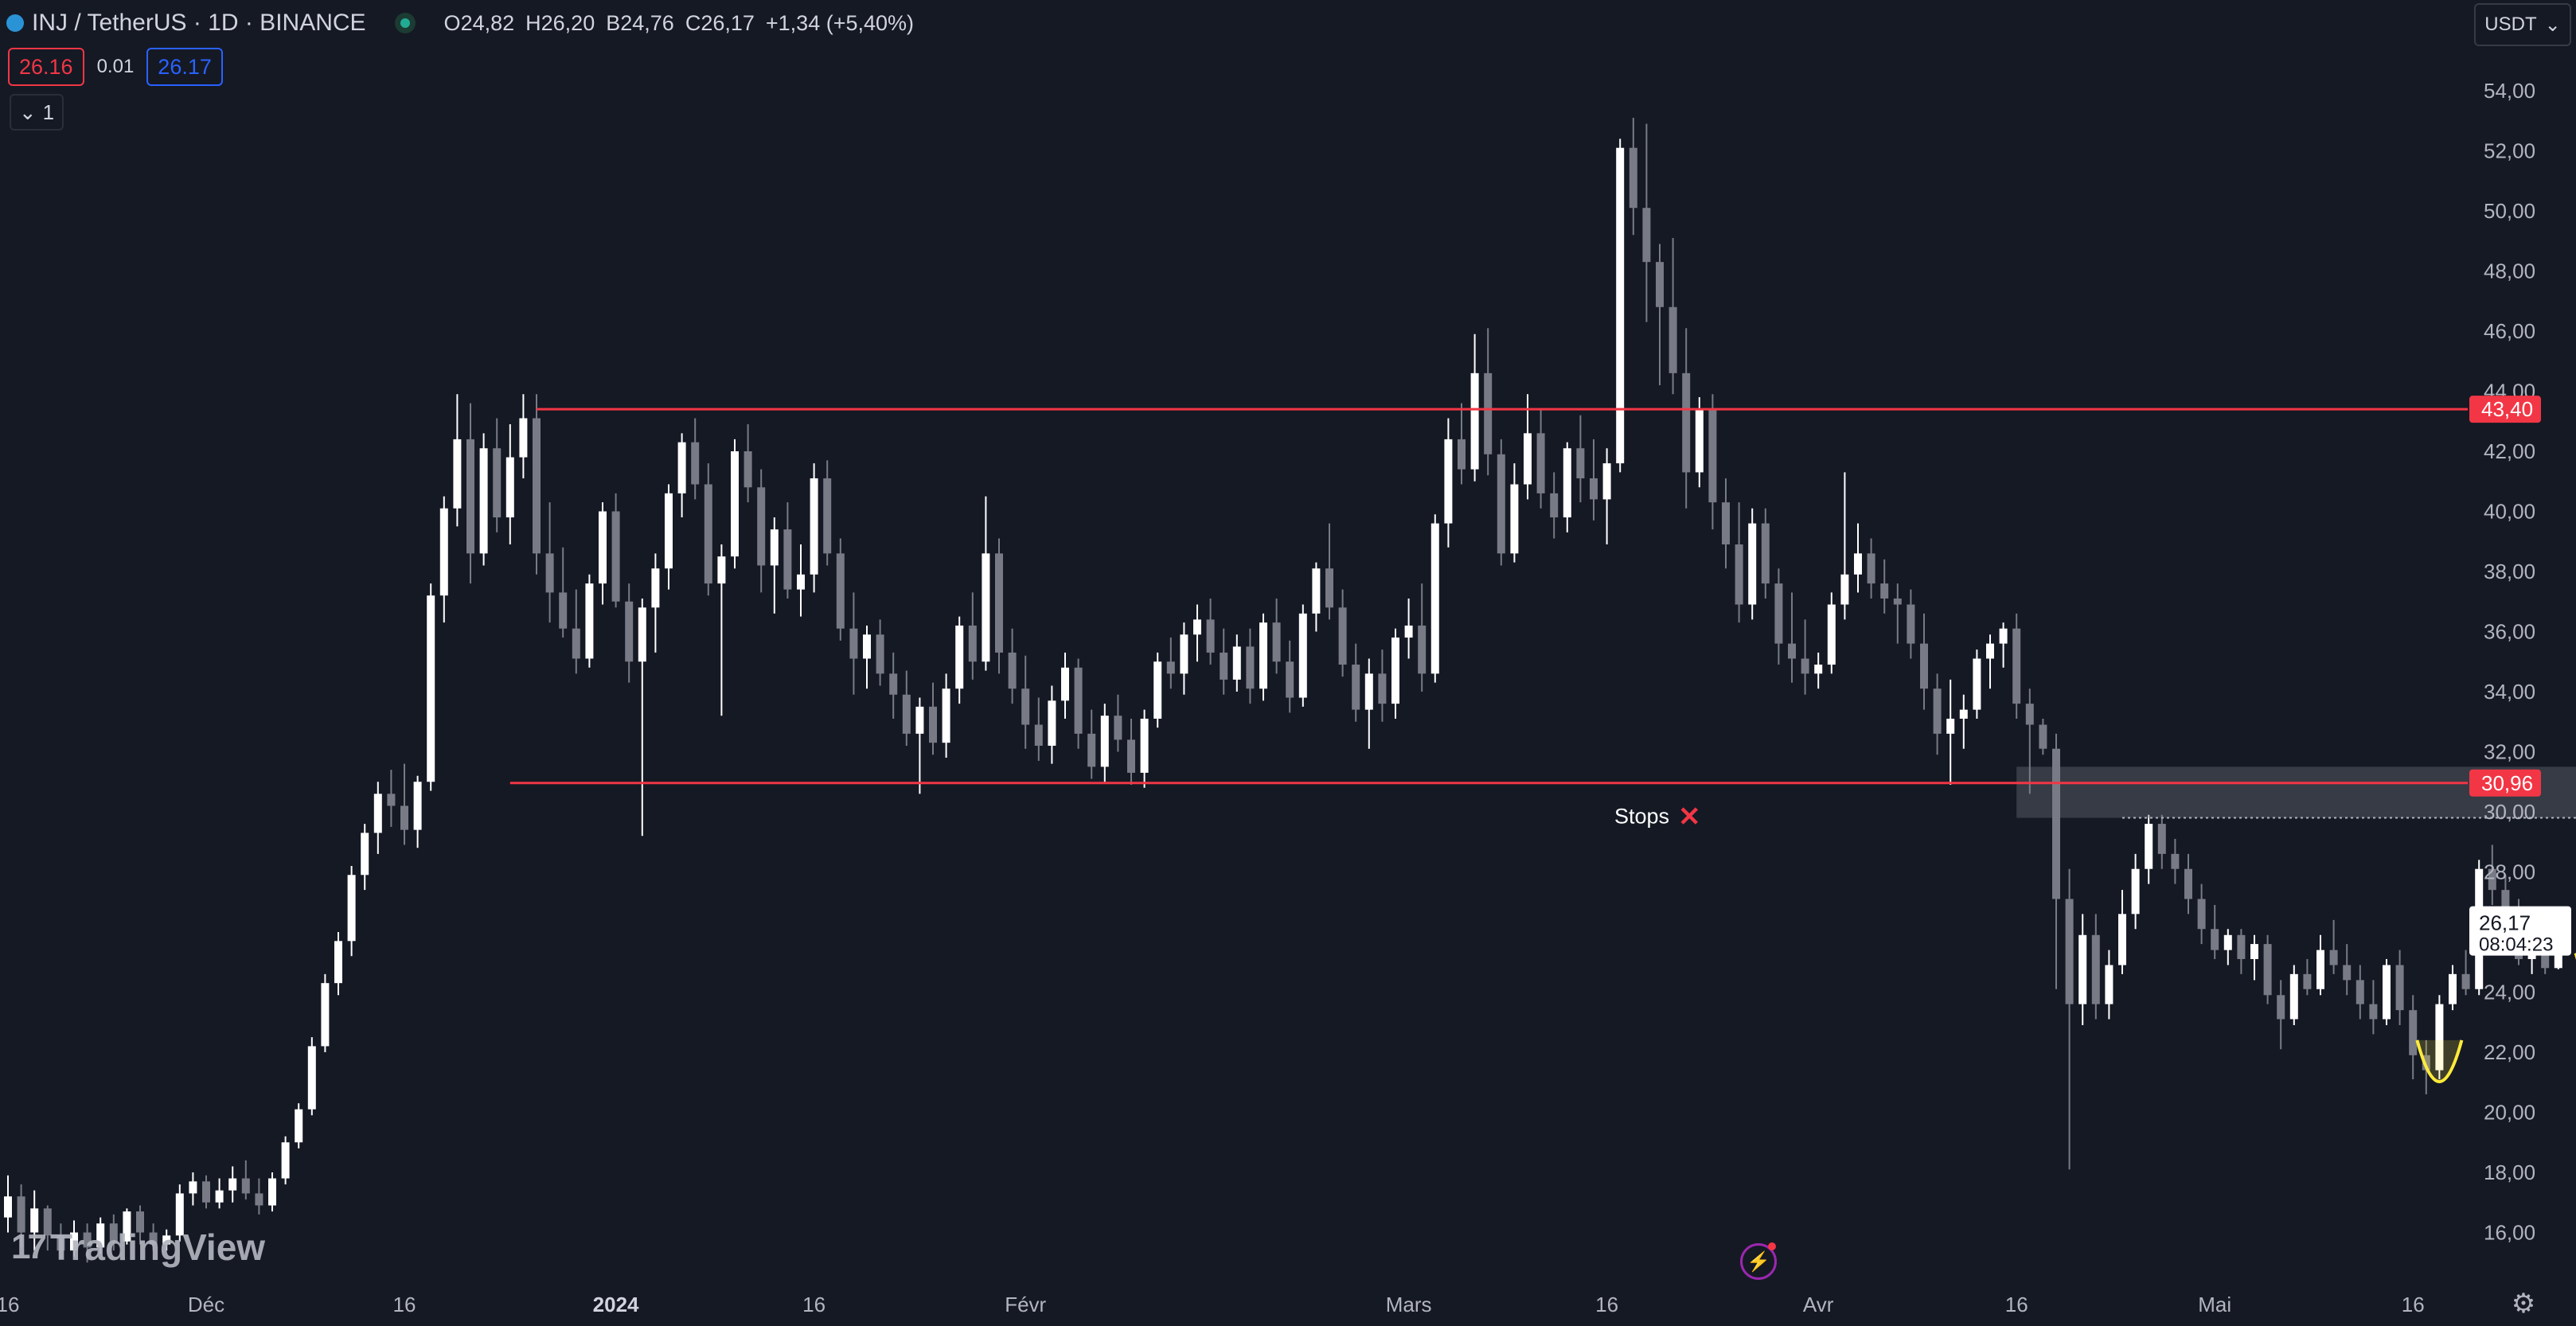  I want to click on price-tick-label: 42,00, so click(2509, 451).